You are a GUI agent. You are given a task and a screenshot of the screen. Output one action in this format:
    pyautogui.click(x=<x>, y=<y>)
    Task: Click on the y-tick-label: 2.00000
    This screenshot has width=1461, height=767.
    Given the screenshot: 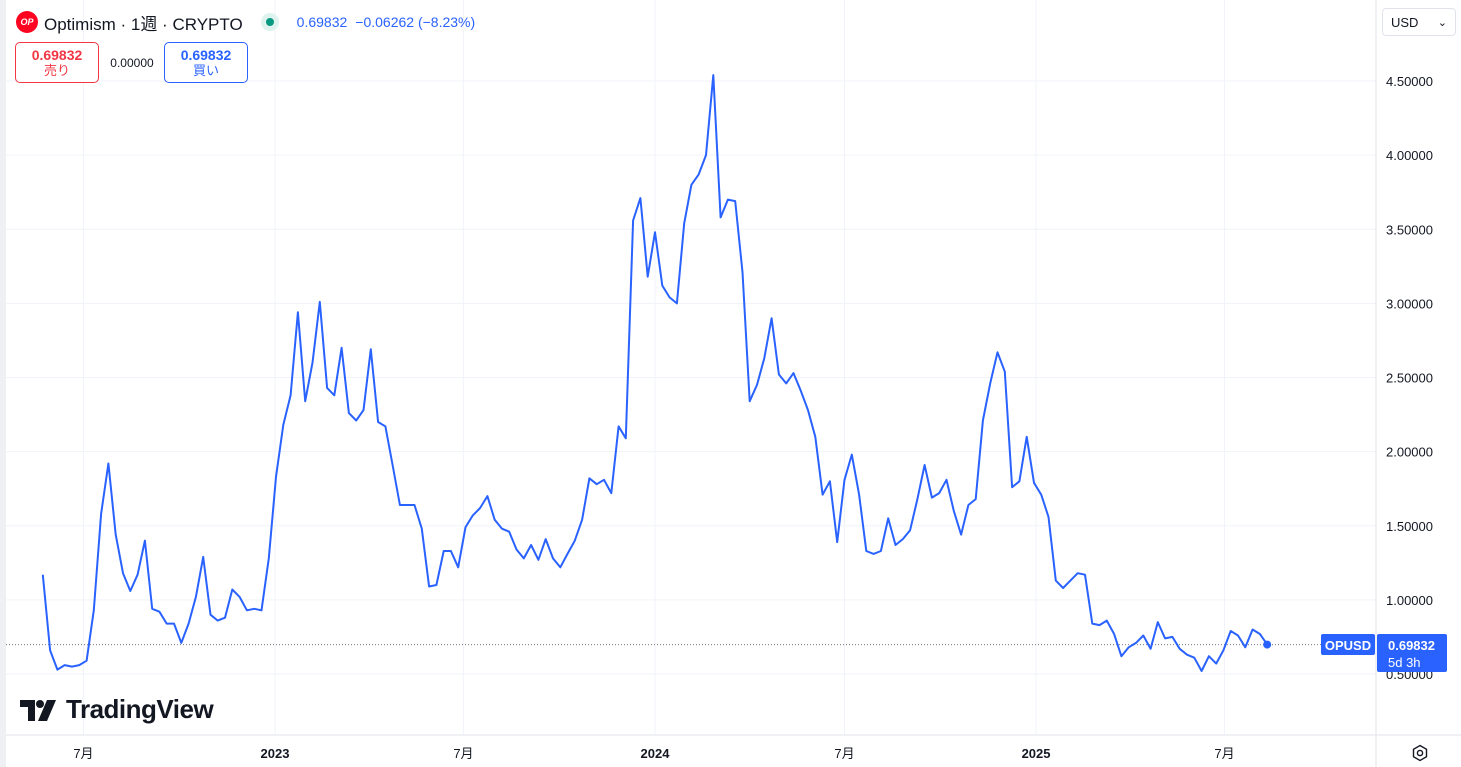 What is the action you would take?
    pyautogui.click(x=1409, y=452)
    